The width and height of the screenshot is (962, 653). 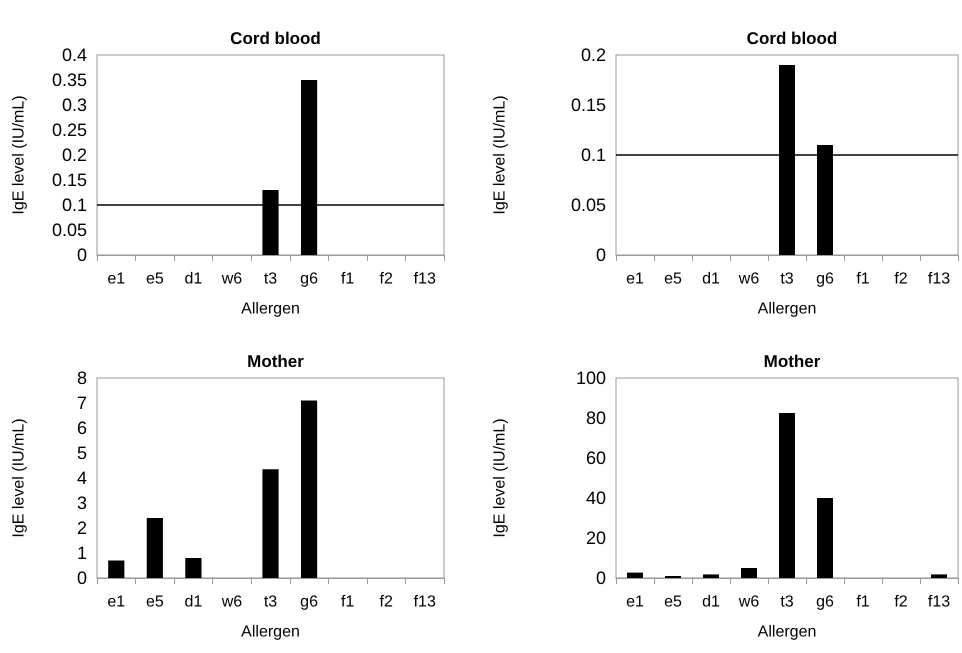 What do you see at coordinates (596, 538) in the screenshot?
I see `y-tick-label: 20` at bounding box center [596, 538].